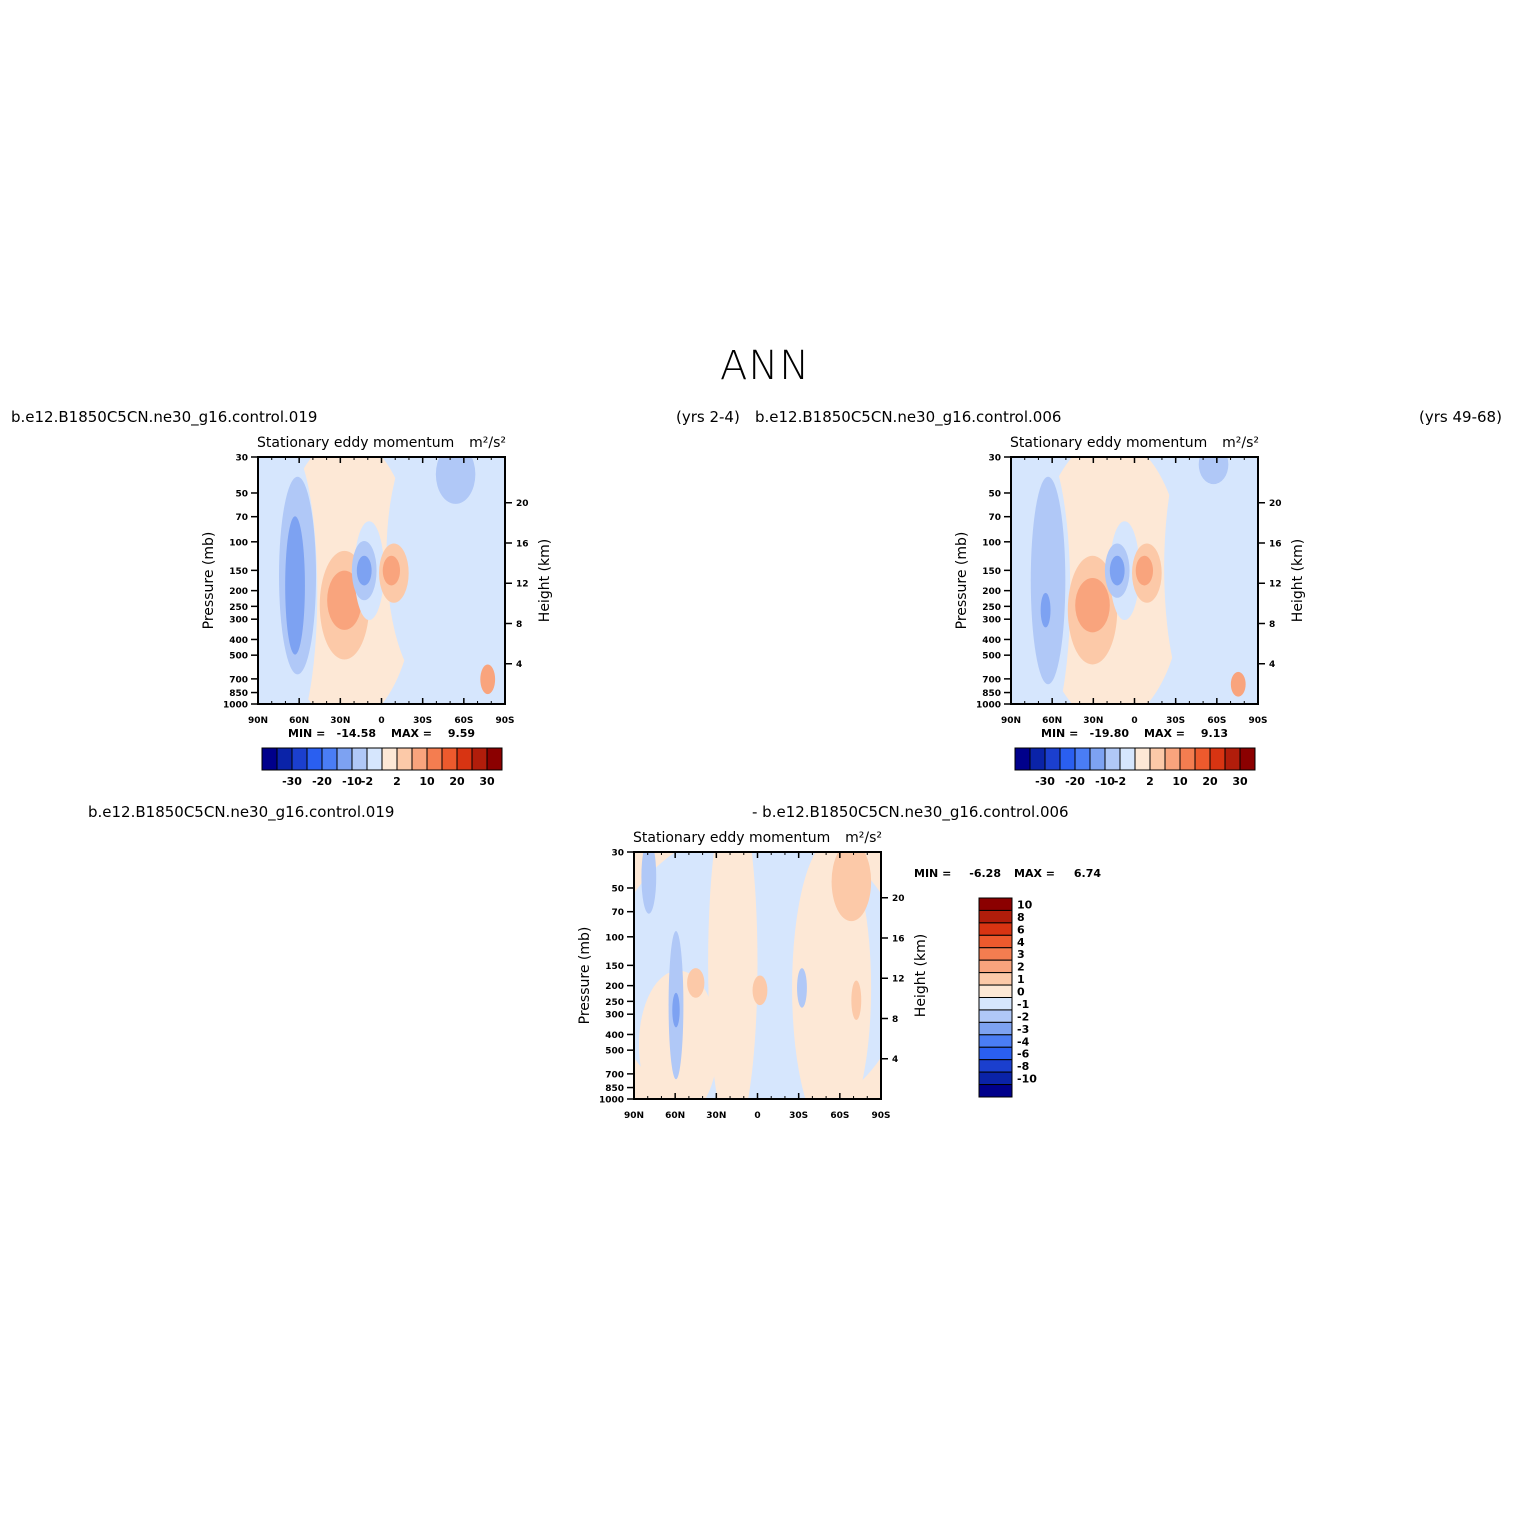 The height and width of the screenshot is (1516, 1517). What do you see at coordinates (994, 494) in the screenshot?
I see `pressure-tick-label: 50` at bounding box center [994, 494].